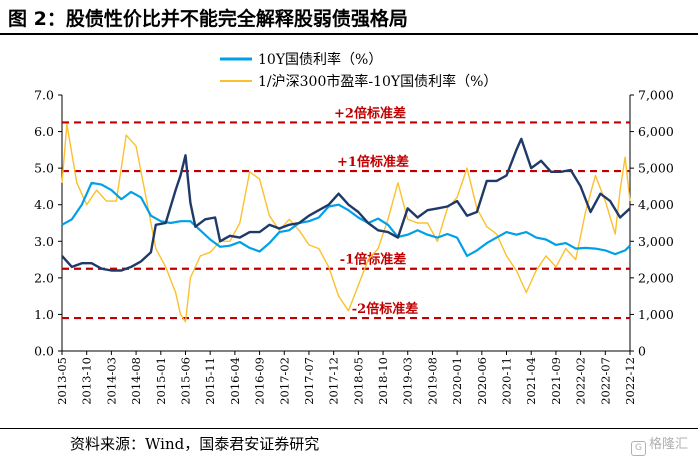  I want to click on x-tick-label: 2017-07, so click(309, 381).